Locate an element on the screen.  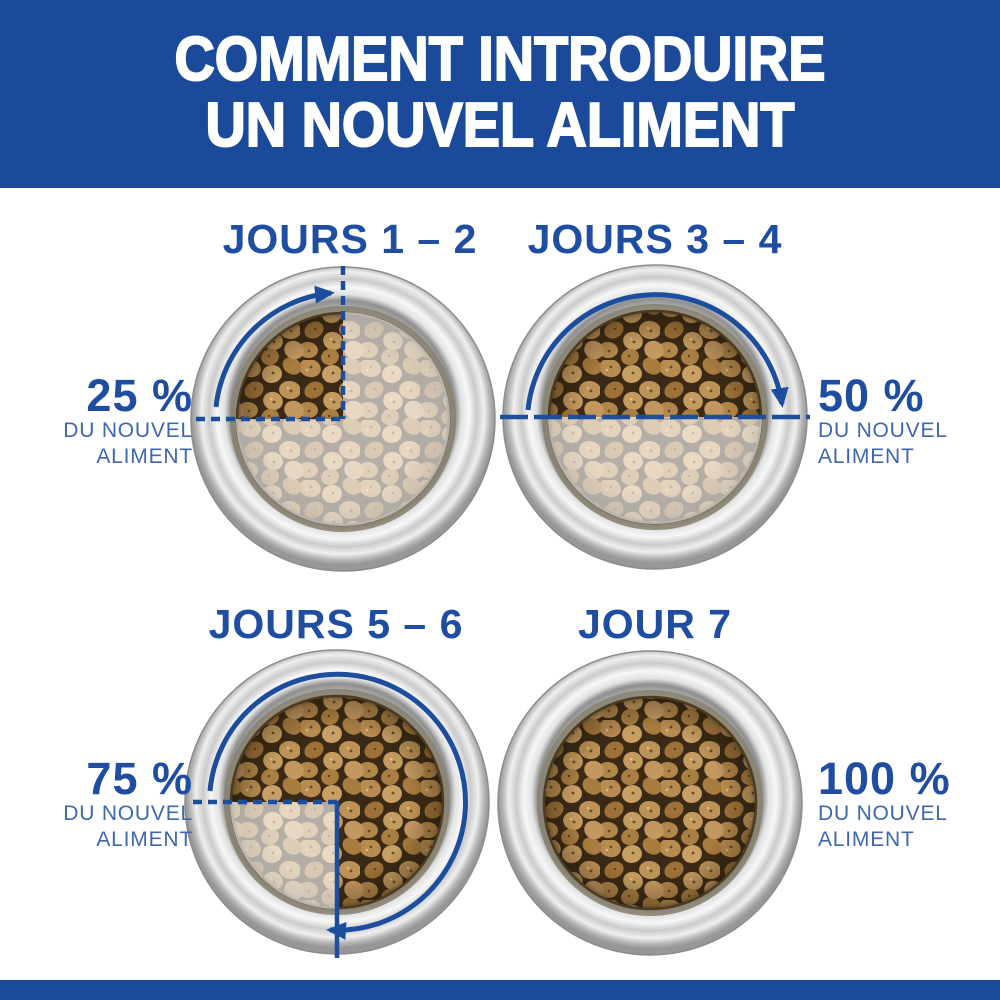
percent-label-100: 100 % DU NOUVEL ALIMENT is located at coordinates (906, 804).